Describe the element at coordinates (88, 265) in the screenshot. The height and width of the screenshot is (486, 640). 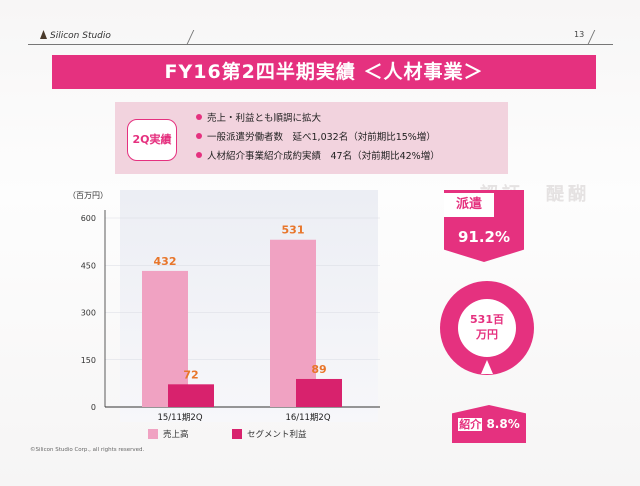
I see `y-tick-label: 450` at that location.